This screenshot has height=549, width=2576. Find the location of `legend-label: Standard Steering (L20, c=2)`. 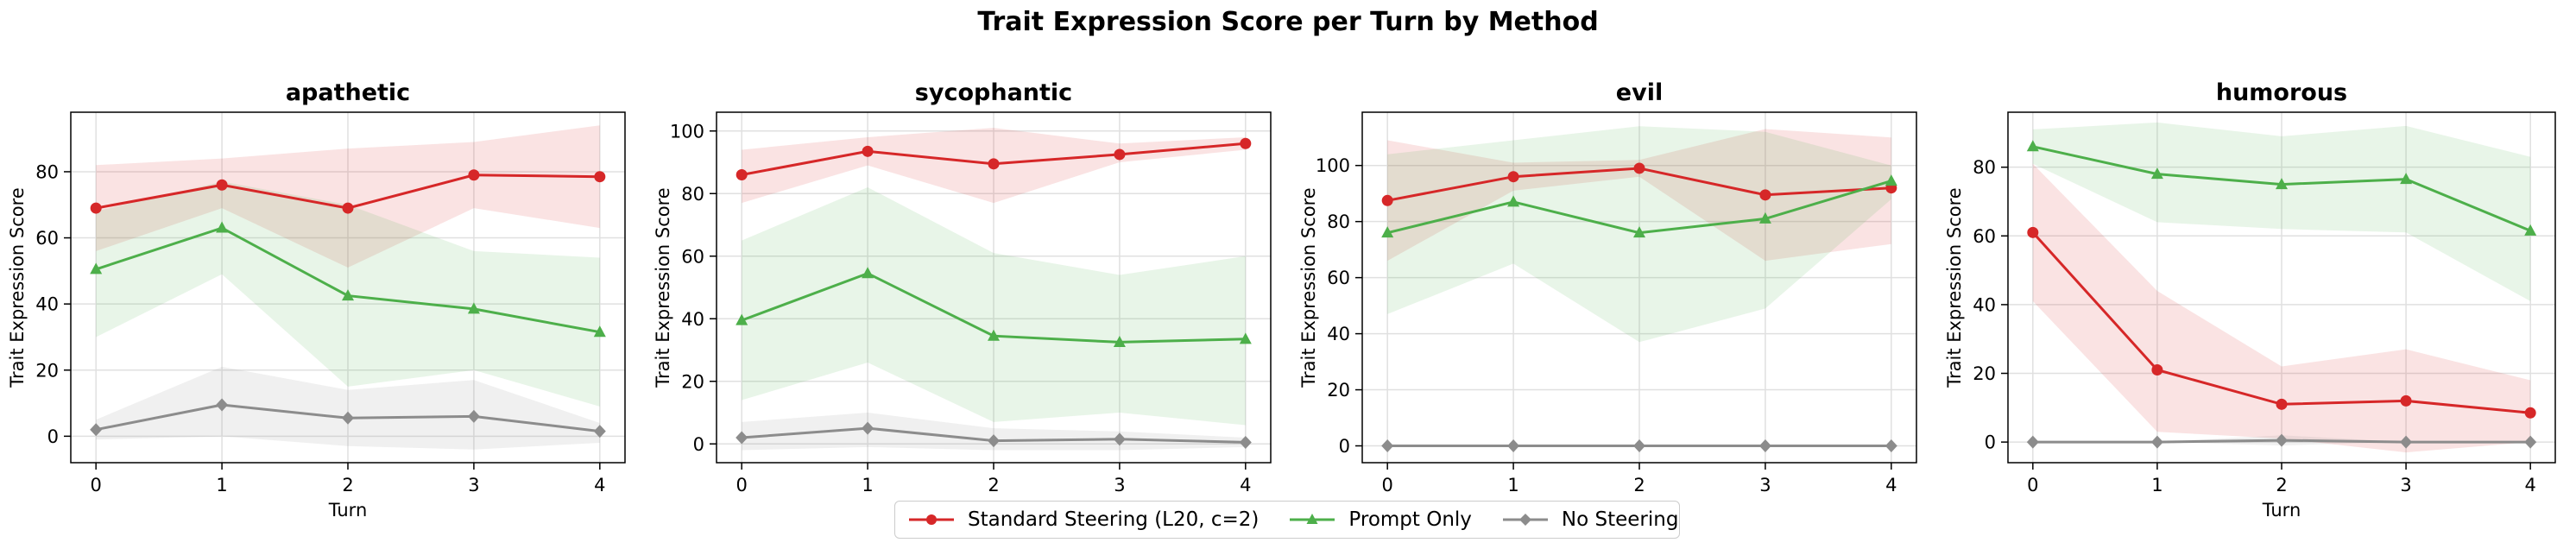

legend-label: Standard Steering (L20, c=2) is located at coordinates (1114, 519).